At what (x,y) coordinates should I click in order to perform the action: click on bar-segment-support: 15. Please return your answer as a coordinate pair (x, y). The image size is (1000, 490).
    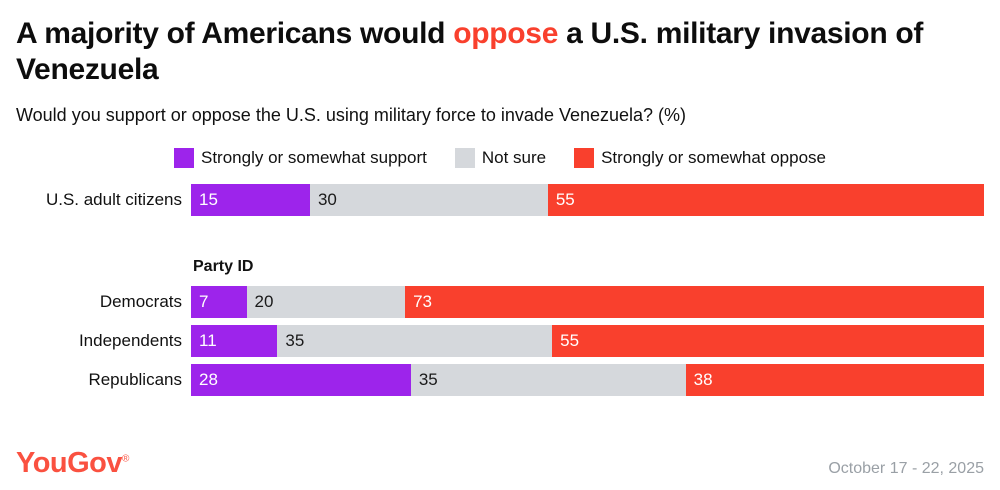
    Looking at the image, I should click on (250, 200).